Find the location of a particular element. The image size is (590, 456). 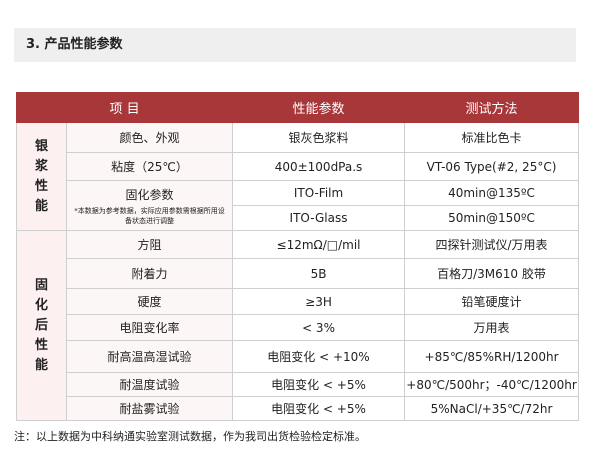

value-cell: 5B is located at coordinates (319, 273).